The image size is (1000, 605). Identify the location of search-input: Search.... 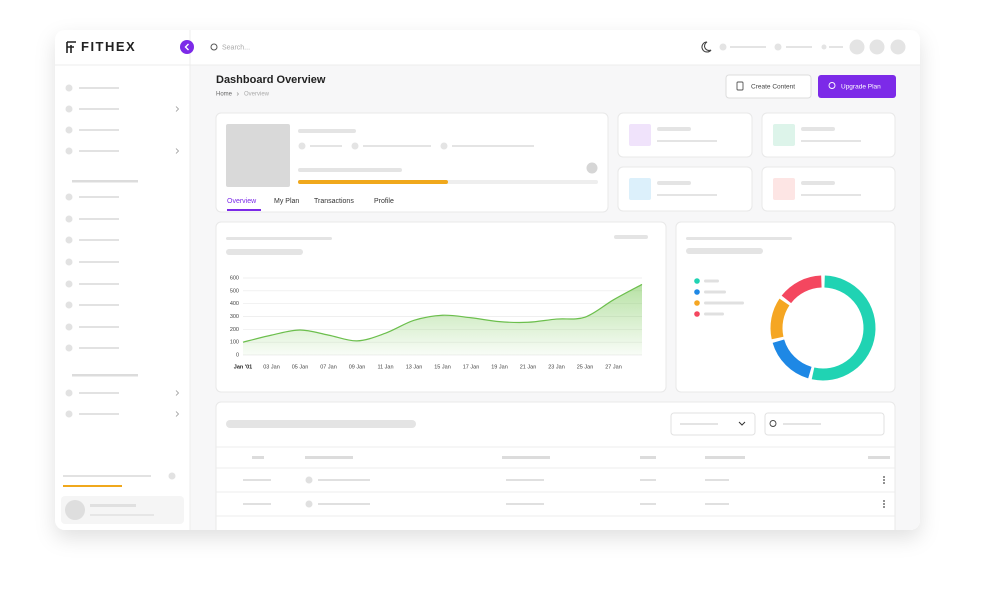
(236, 47).